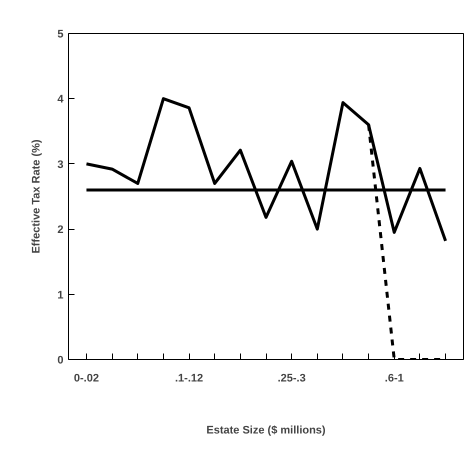 The width and height of the screenshot is (472, 462). What do you see at coordinates (60, 360) in the screenshot?
I see `y-tick-label: 0` at bounding box center [60, 360].